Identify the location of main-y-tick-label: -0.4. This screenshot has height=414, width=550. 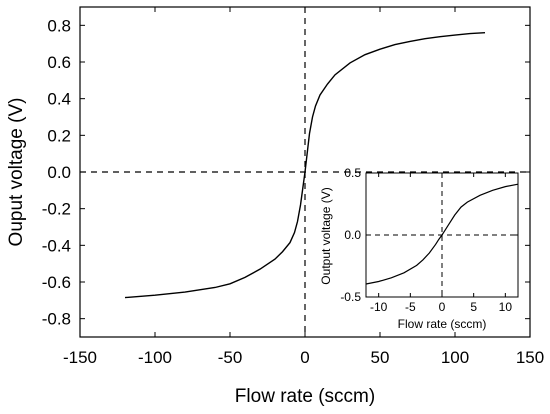
(56, 245).